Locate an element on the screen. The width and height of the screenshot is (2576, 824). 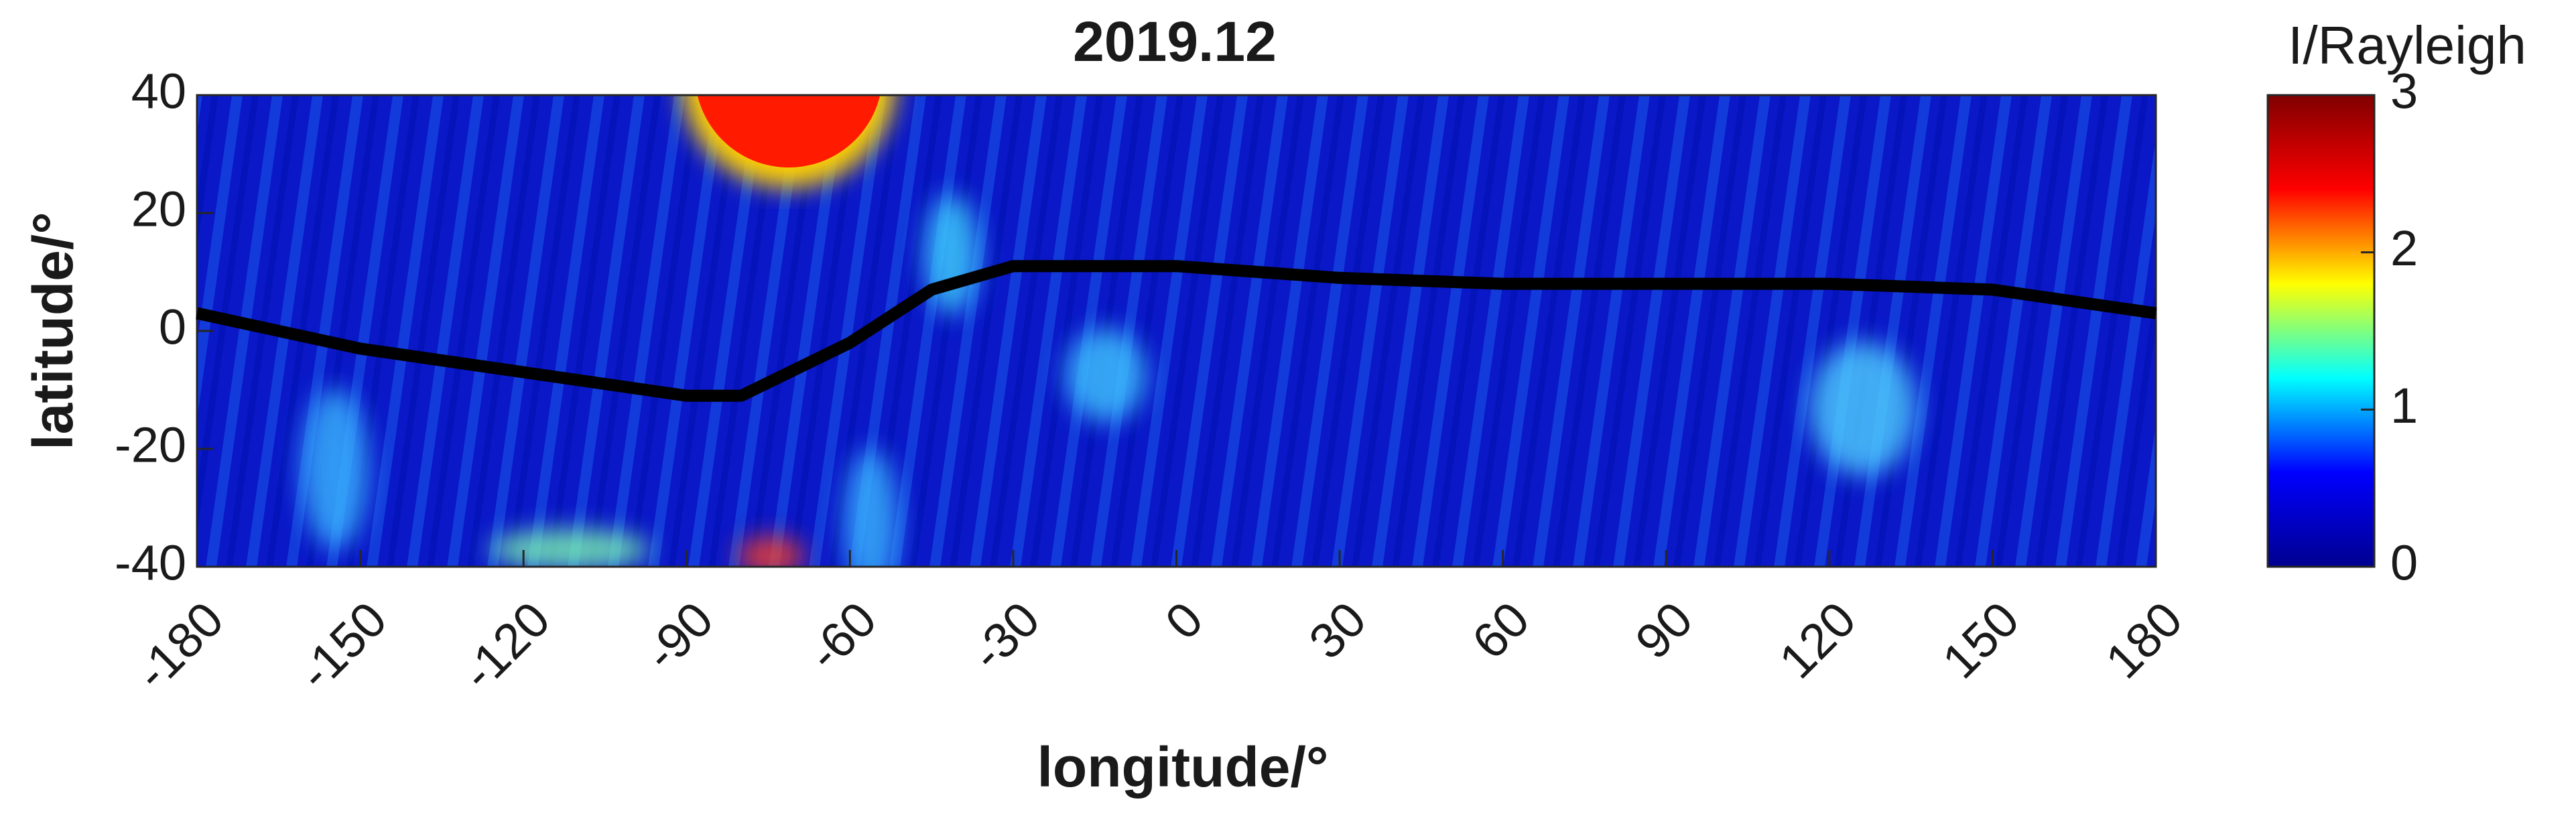
colorbar-tick-label: 2 is located at coordinates (2404, 248).